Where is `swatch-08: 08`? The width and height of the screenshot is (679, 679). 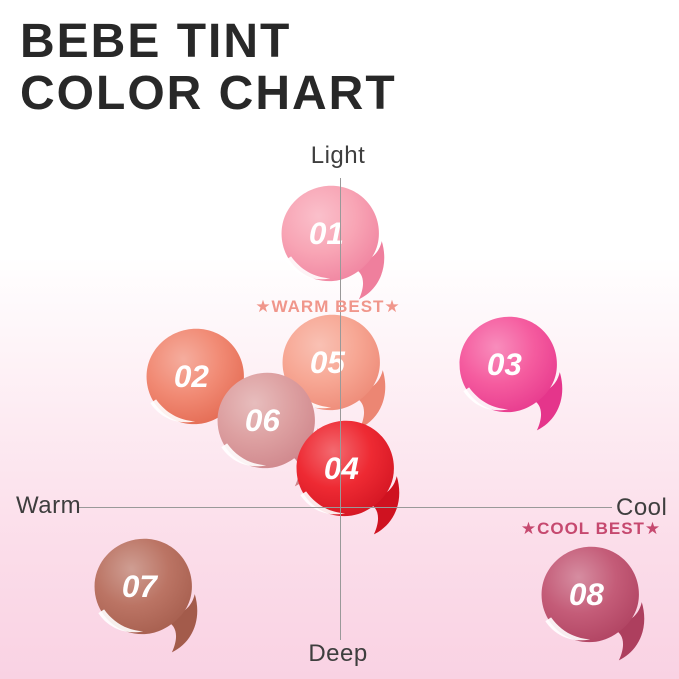 swatch-08: 08 is located at coordinates (593, 603).